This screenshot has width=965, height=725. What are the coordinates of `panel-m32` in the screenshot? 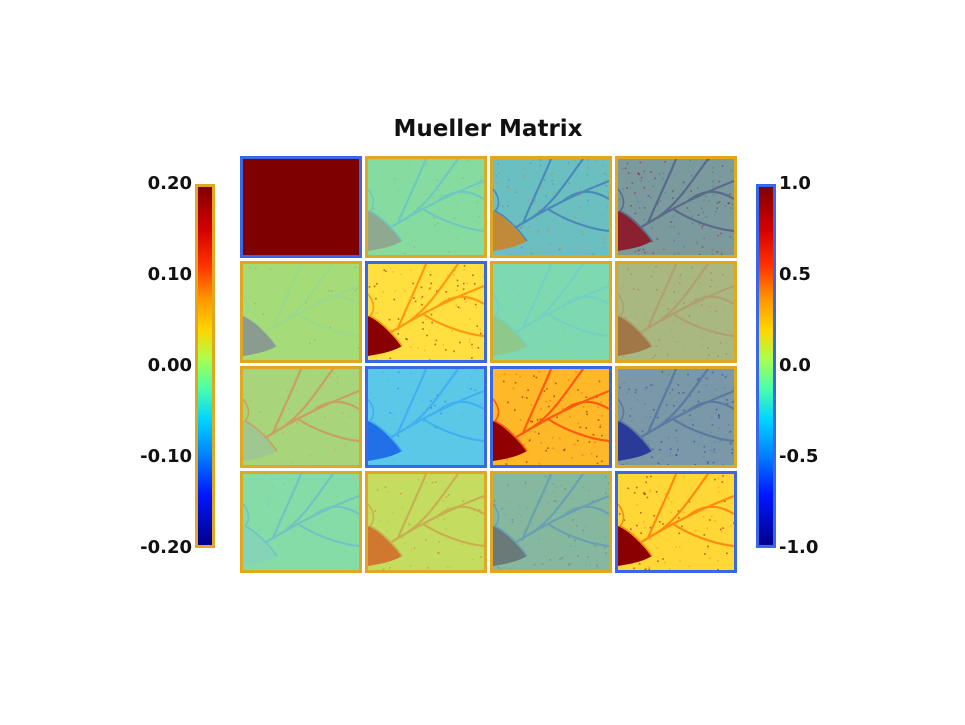 It's located at (426, 417).